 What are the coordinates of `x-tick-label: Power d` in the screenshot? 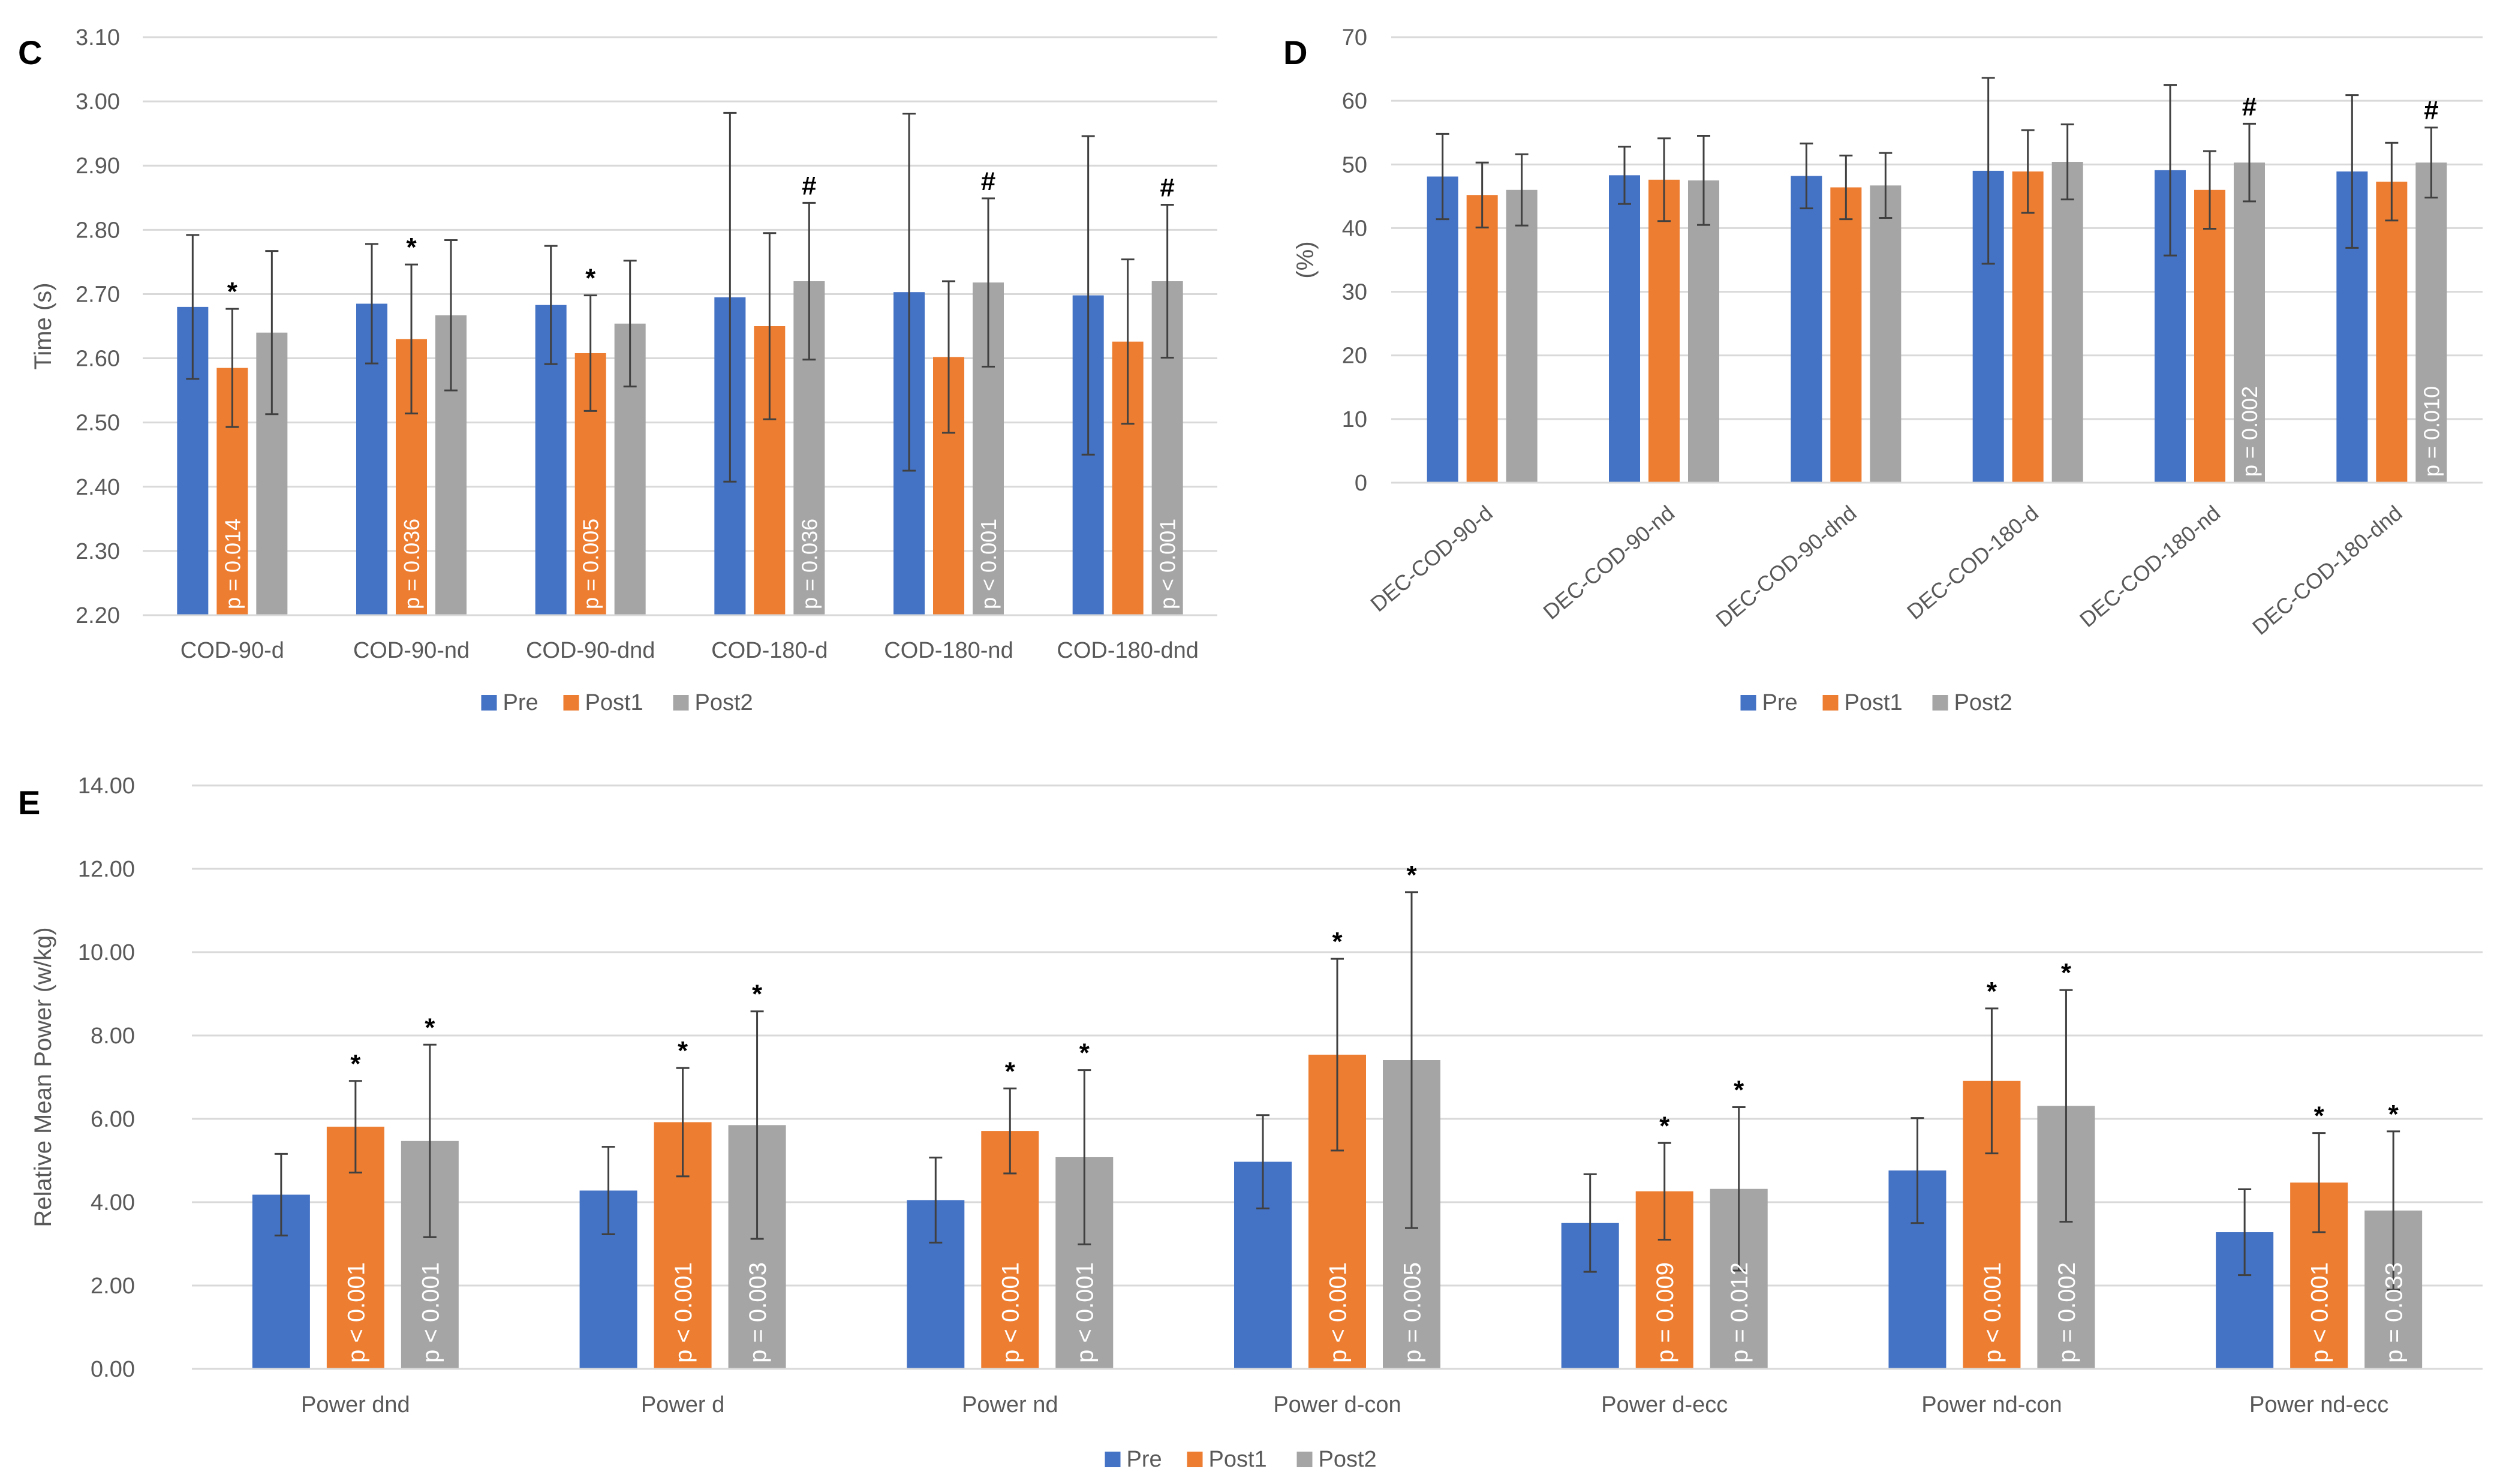 It's located at (682, 1404).